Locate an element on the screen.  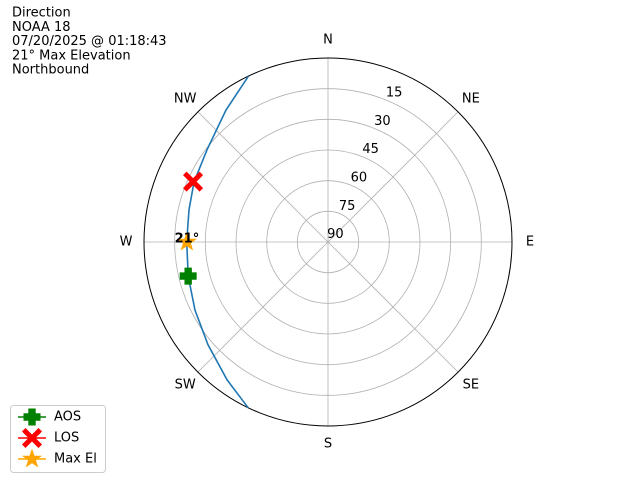
angular-tick-label: W is located at coordinates (126, 242).